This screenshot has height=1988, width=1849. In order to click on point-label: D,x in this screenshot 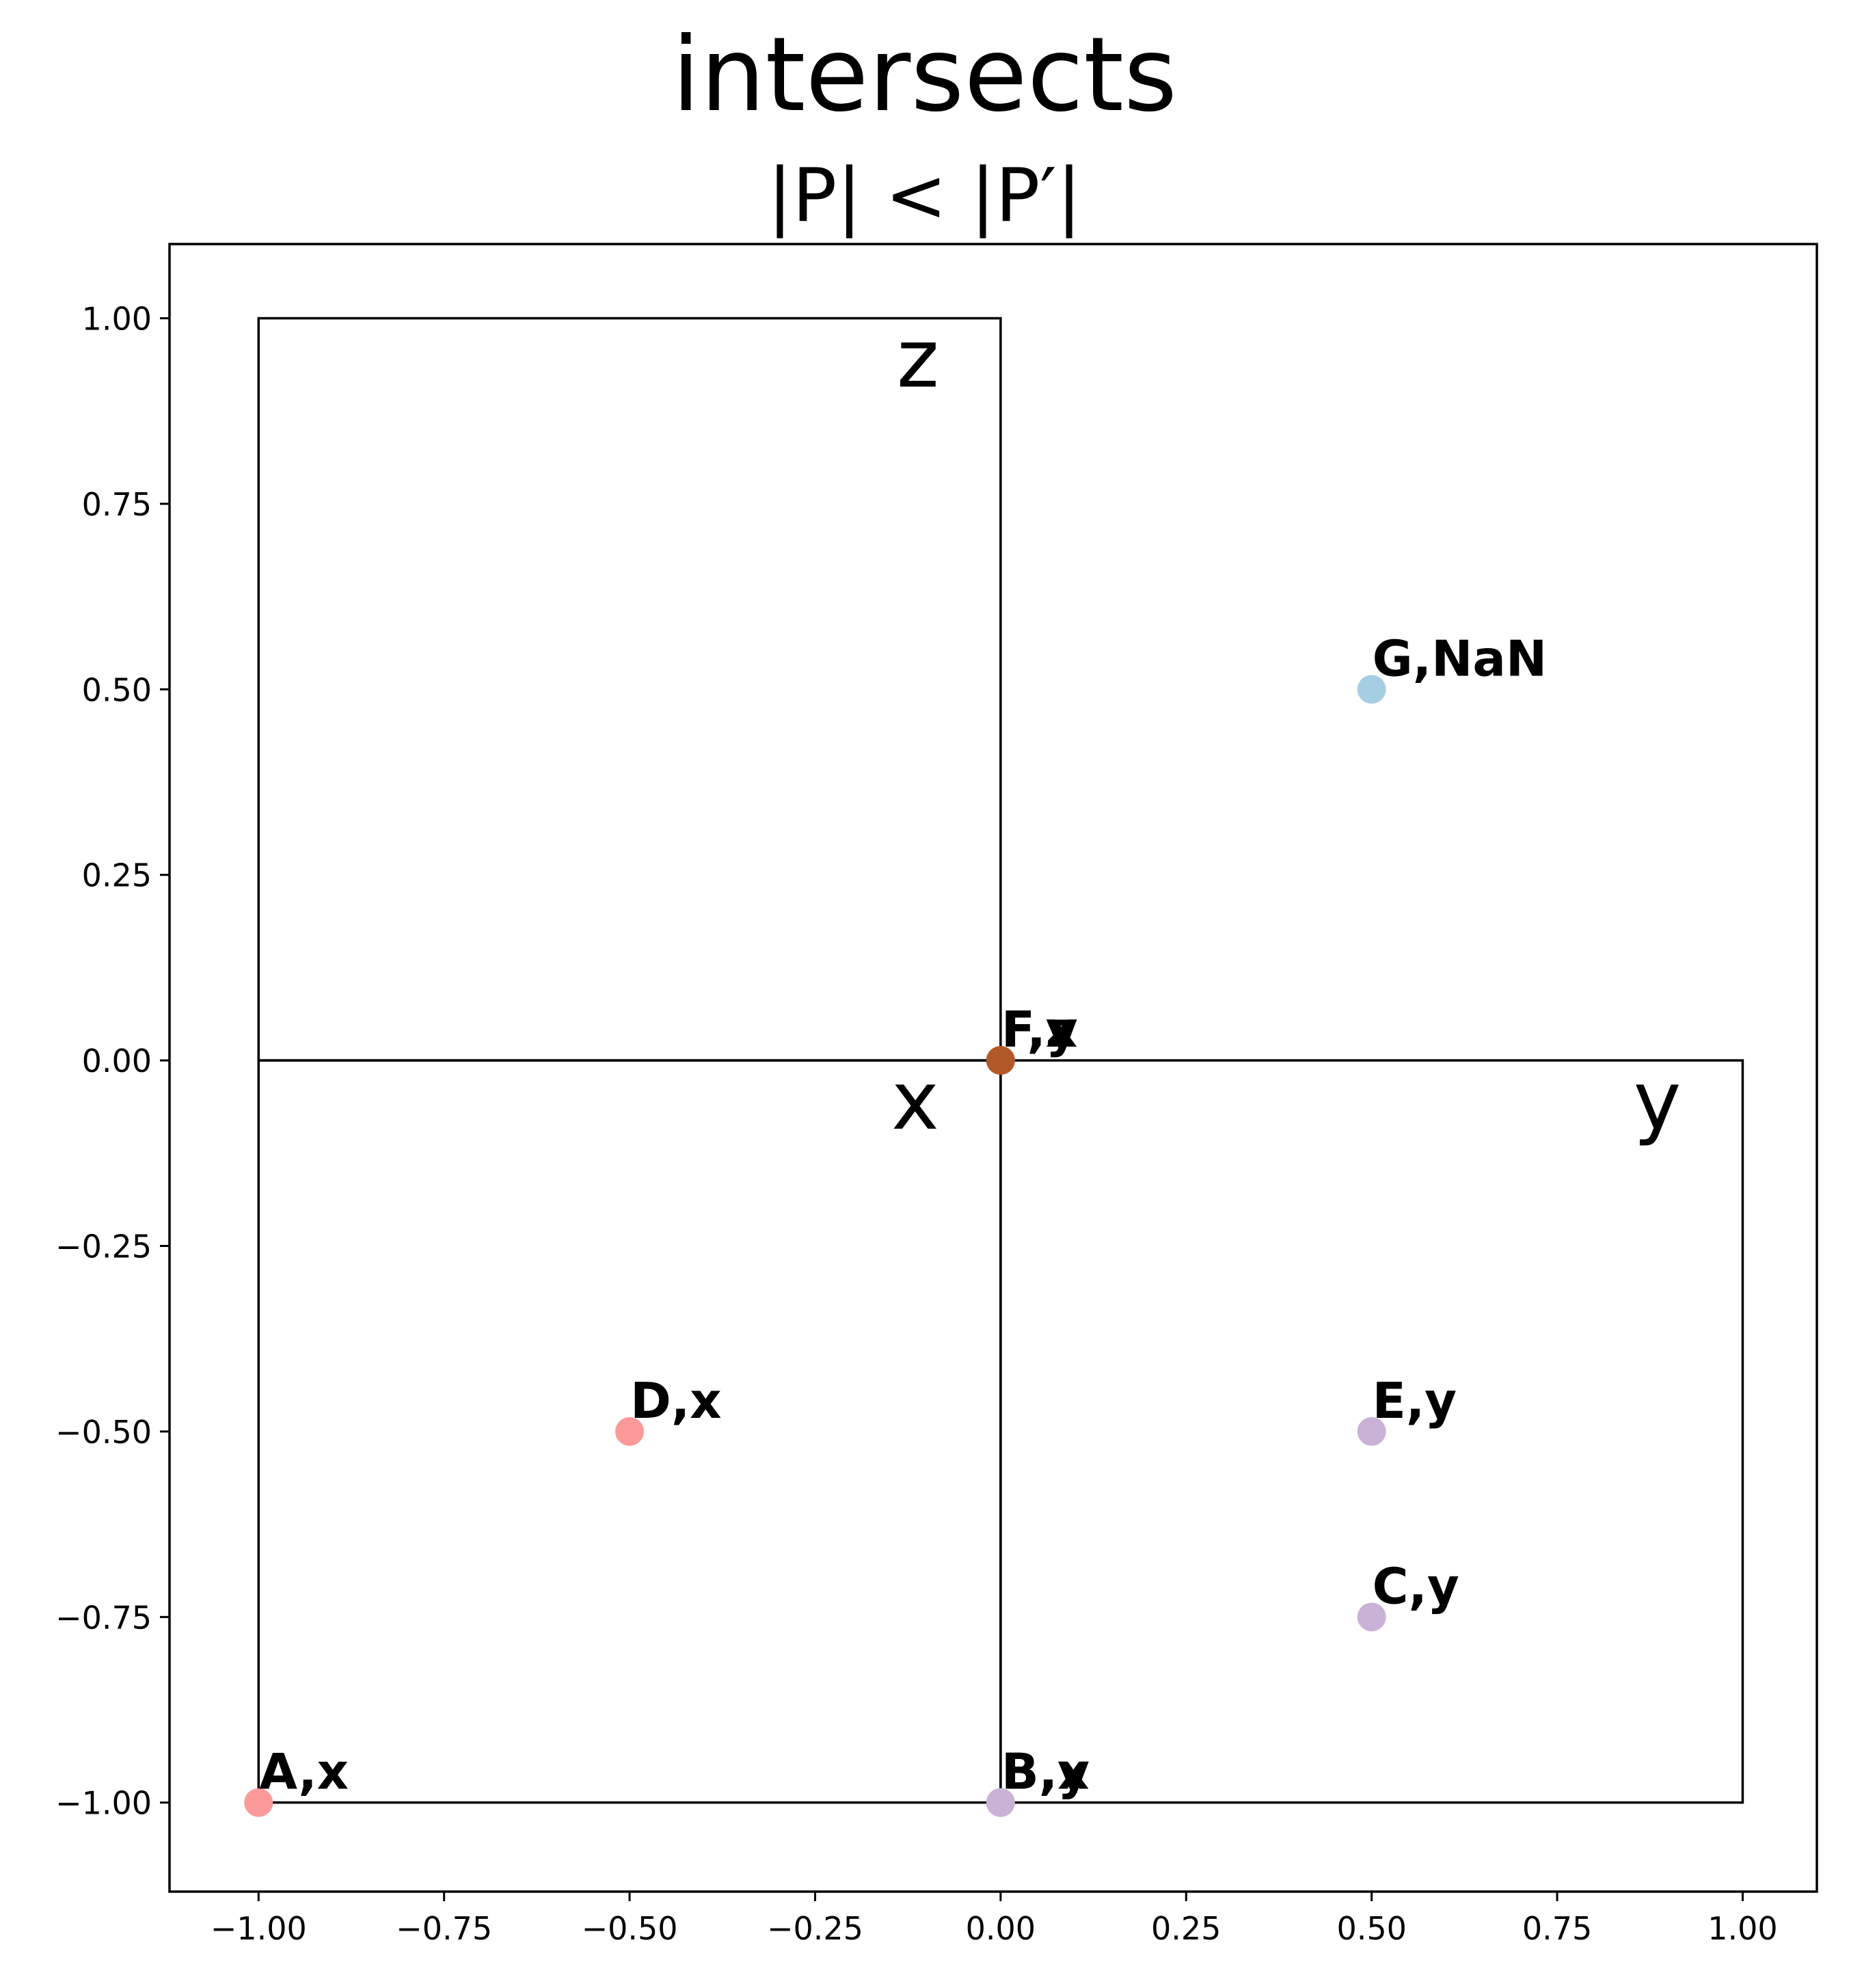, I will do `click(676, 1400)`.